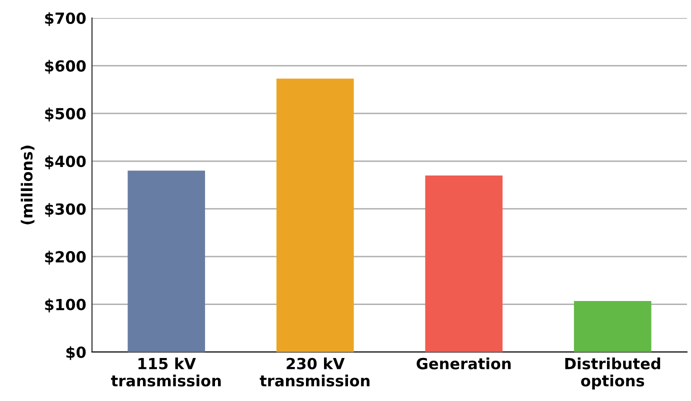  What do you see at coordinates (65, 67) in the screenshot?
I see `y-tick-label: $600` at bounding box center [65, 67].